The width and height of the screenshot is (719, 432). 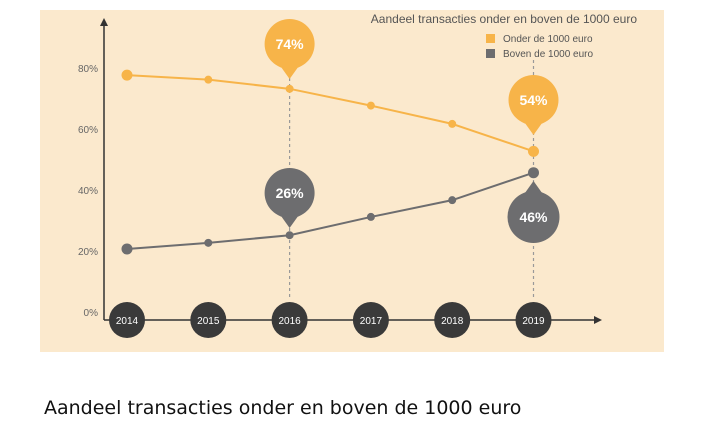 I want to click on callout-label: 54%, so click(x=533, y=100).